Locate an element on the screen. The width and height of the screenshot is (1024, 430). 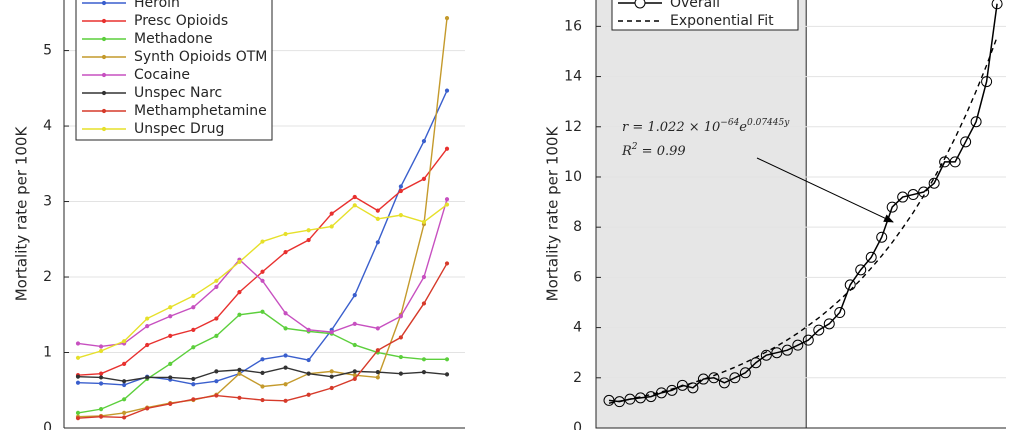
legend-label: Unspec Drug is located at coordinates (179, 129).